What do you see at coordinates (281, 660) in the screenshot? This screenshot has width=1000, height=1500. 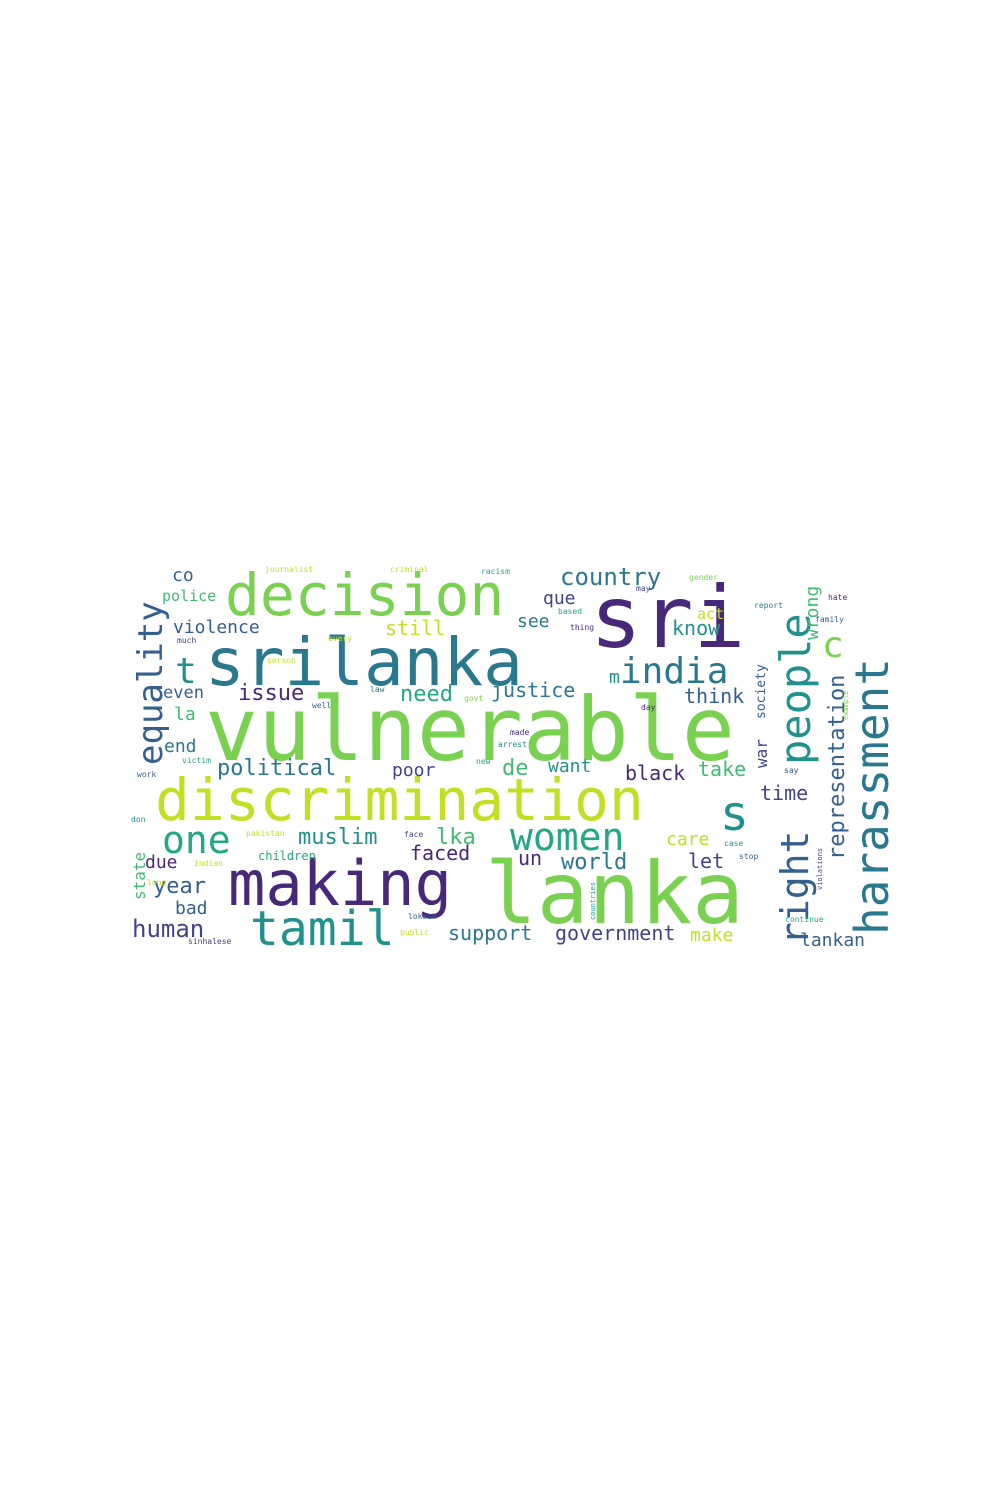 I see `word-person: person` at bounding box center [281, 660].